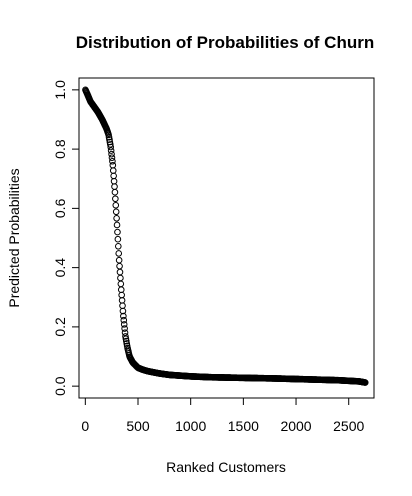 The image size is (412, 496). What do you see at coordinates (243, 426) in the screenshot?
I see `x-tick-label: 1500` at bounding box center [243, 426].